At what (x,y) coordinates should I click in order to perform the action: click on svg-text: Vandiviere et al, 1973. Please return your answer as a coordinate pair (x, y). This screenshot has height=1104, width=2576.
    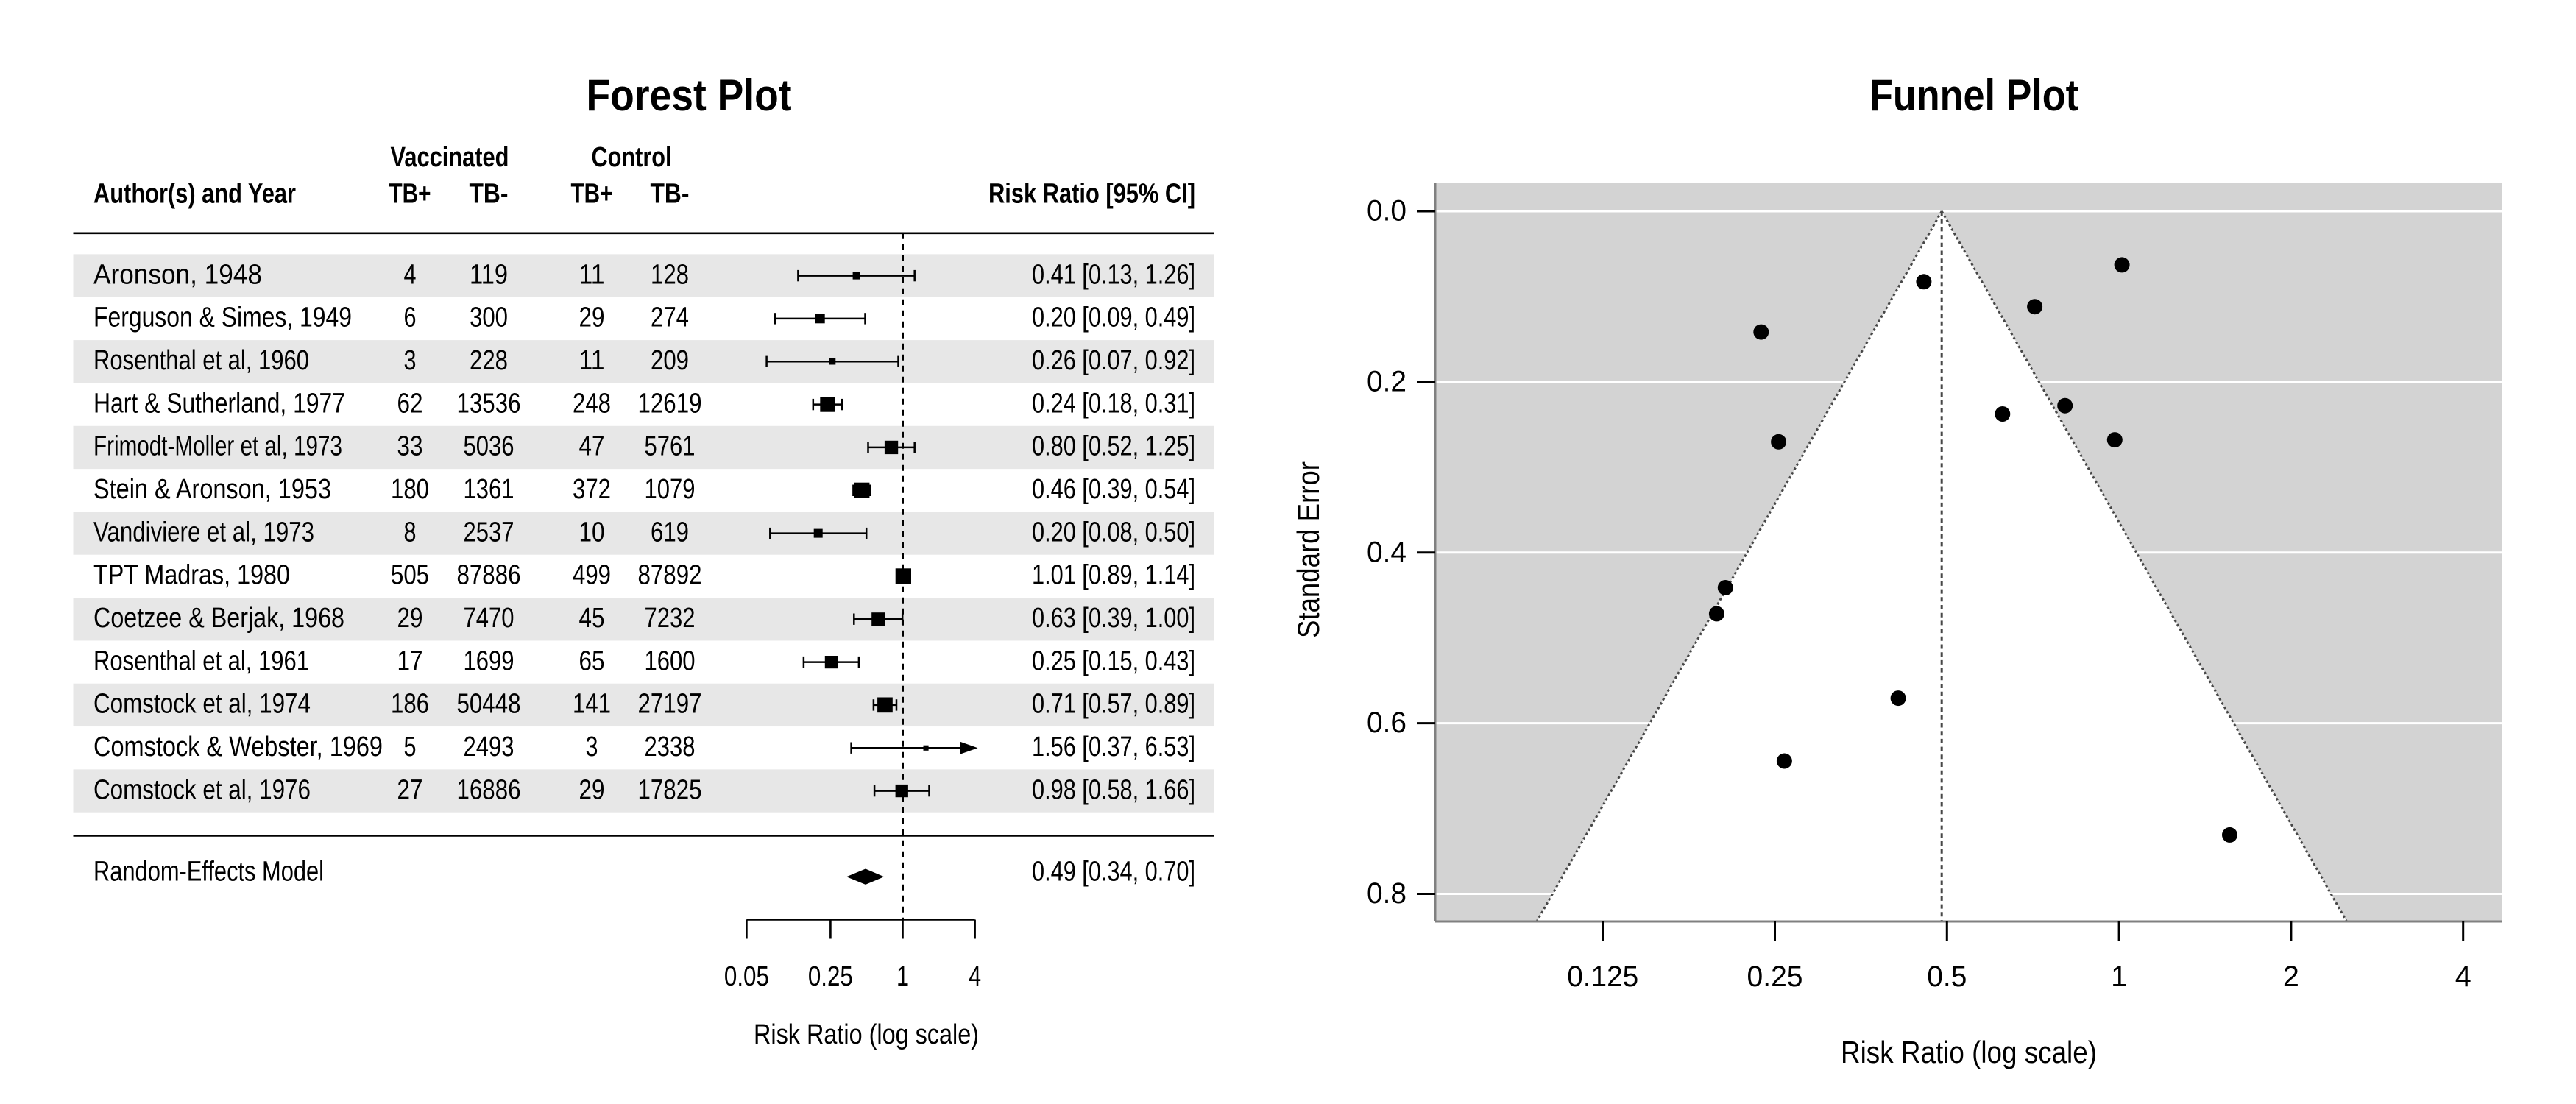
    Looking at the image, I should click on (203, 532).